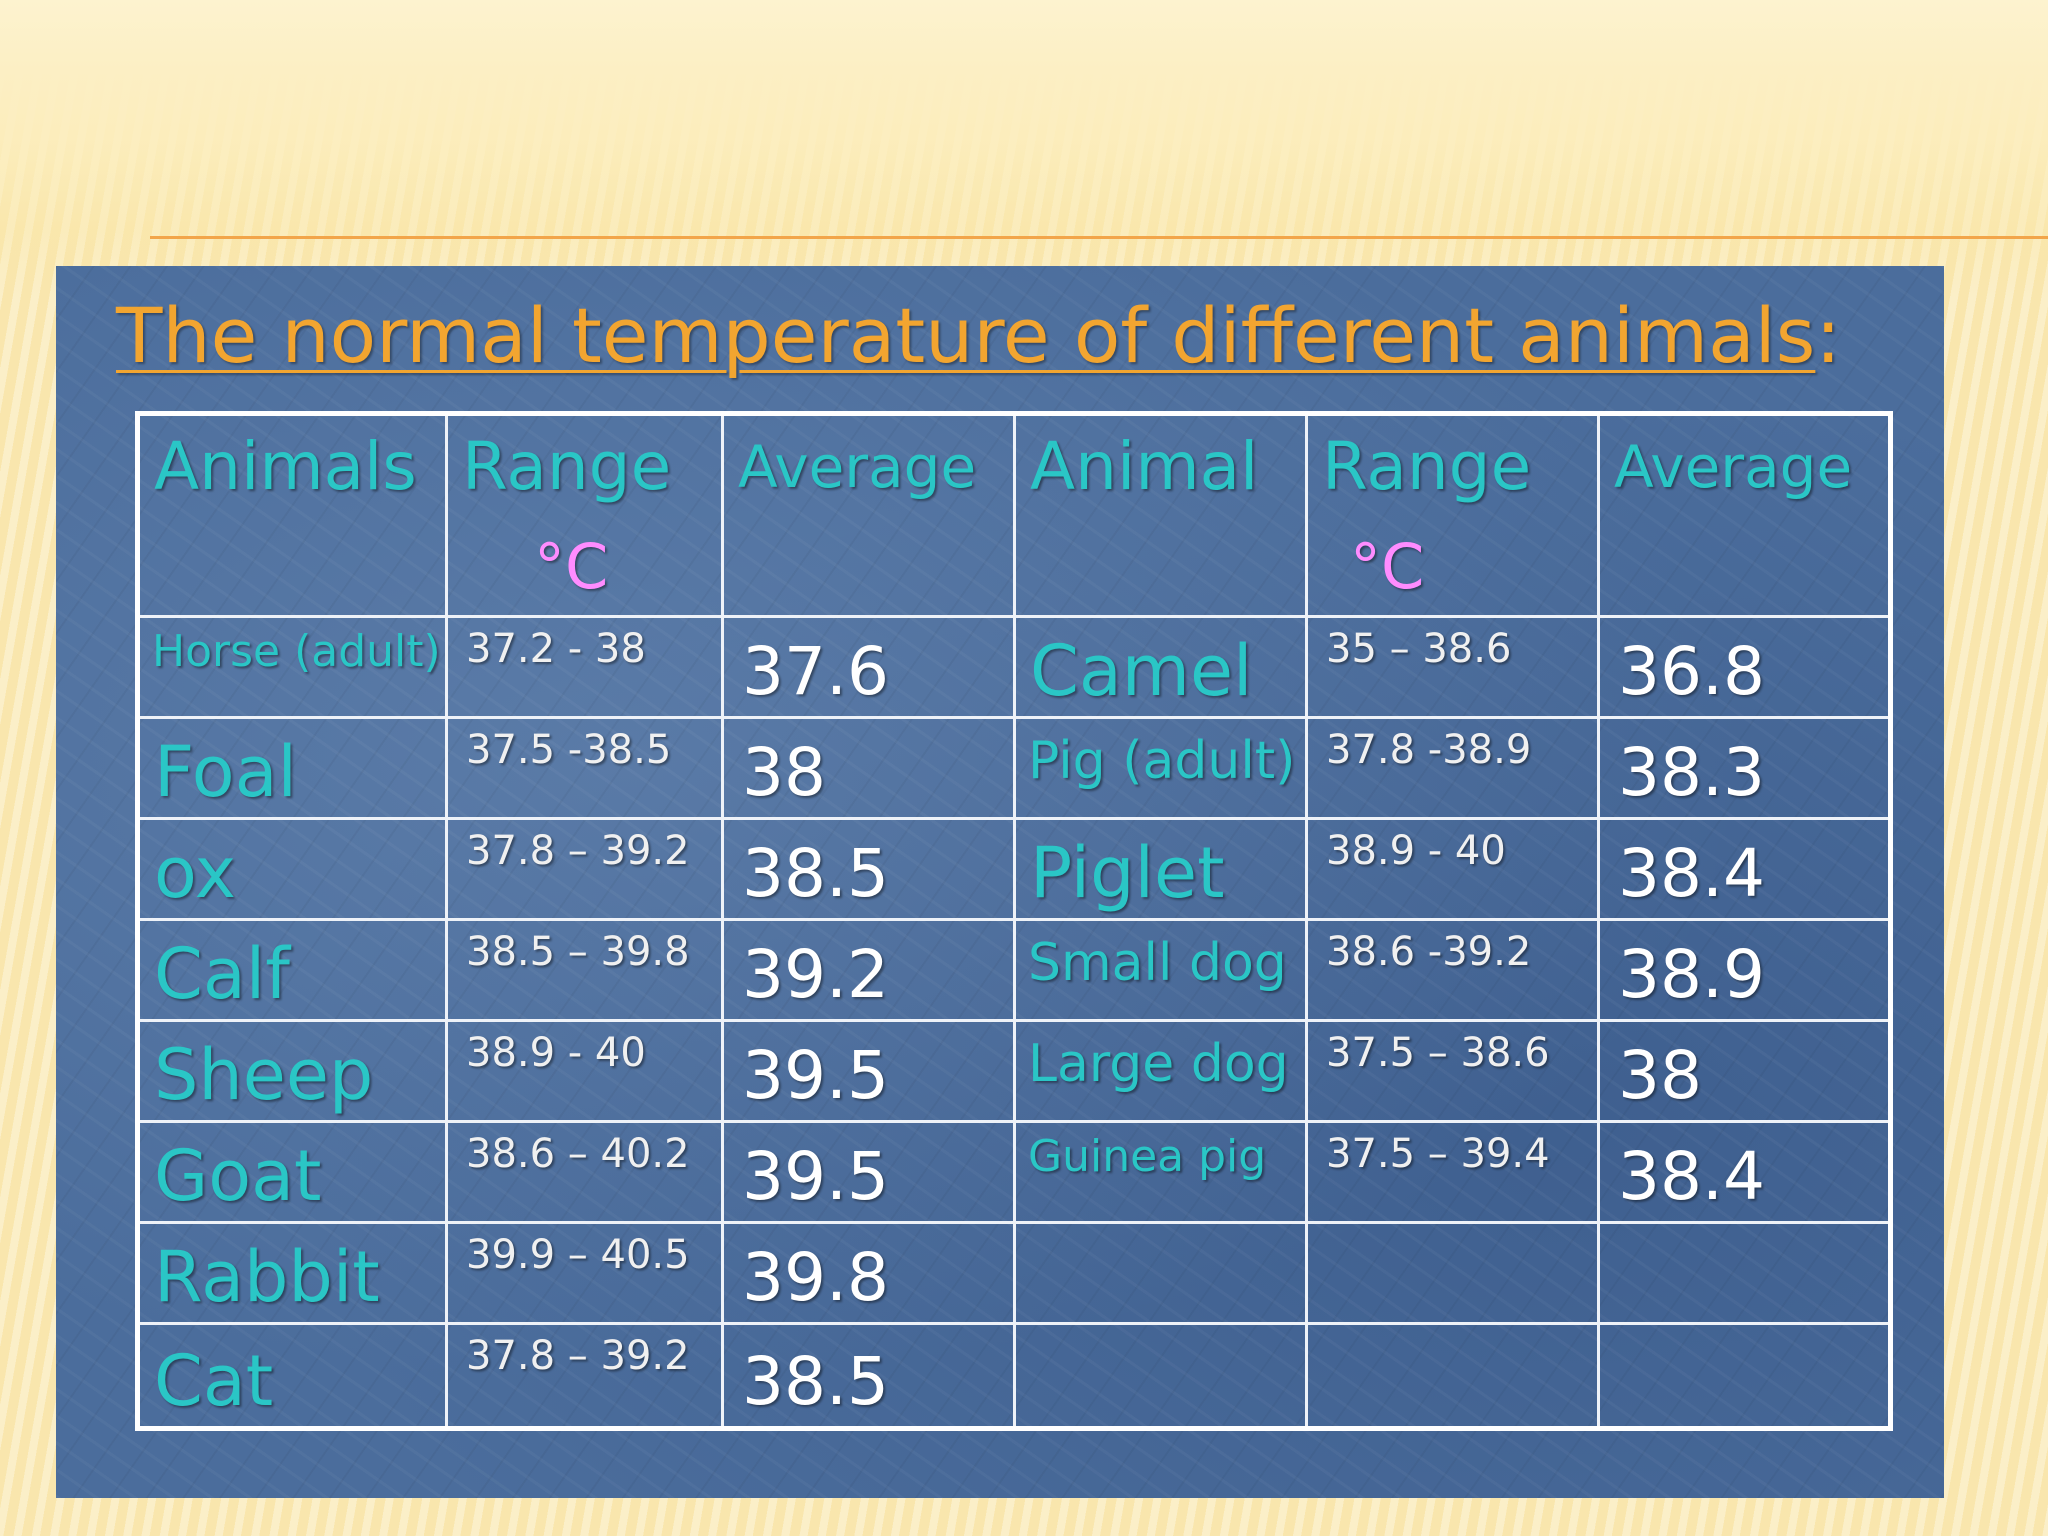 This screenshot has width=2048, height=1536. Describe the element at coordinates (1691, 671) in the screenshot. I see `temperature-average: 36.8` at that location.